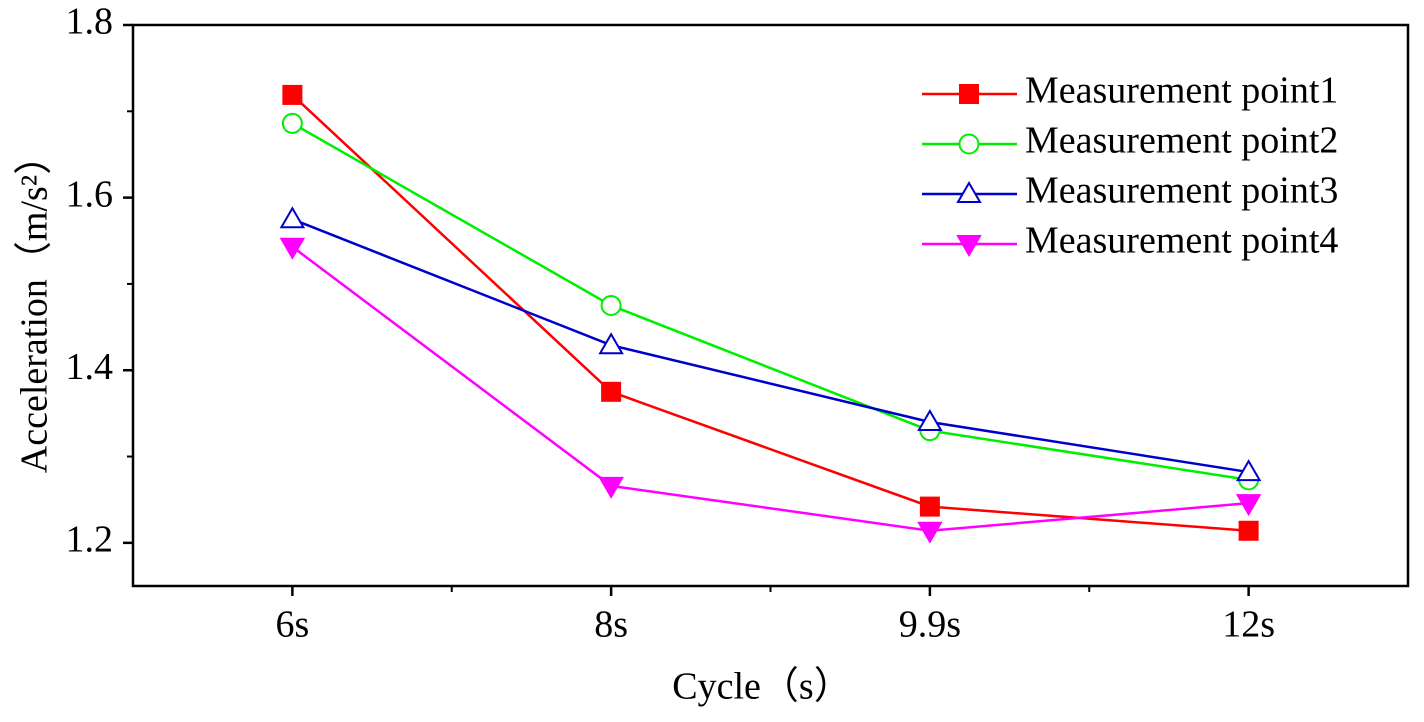  What do you see at coordinates (1181, 91) in the screenshot?
I see `legend-label: Measurement point1` at bounding box center [1181, 91].